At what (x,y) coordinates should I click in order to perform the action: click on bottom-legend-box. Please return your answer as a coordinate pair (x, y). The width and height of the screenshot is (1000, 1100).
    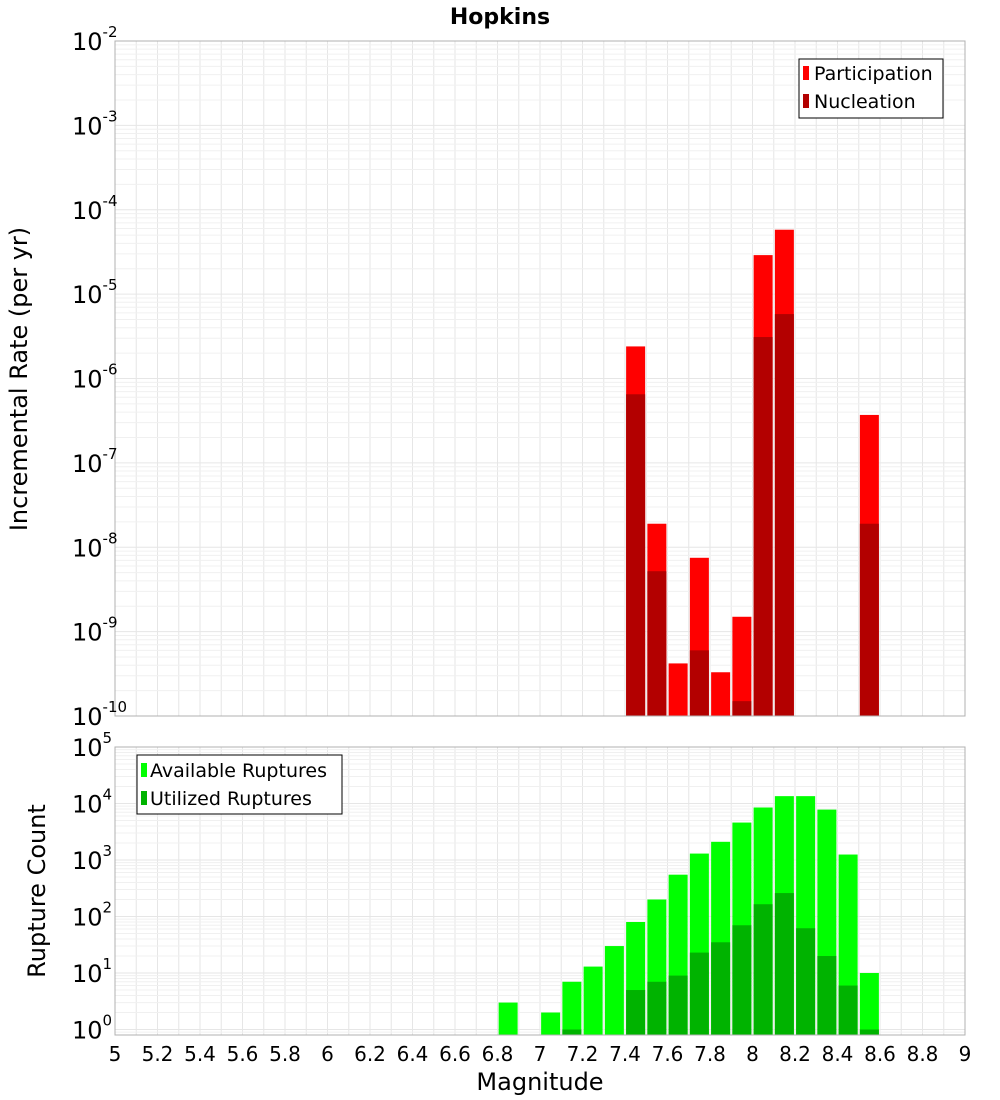
    Looking at the image, I should click on (239, 784).